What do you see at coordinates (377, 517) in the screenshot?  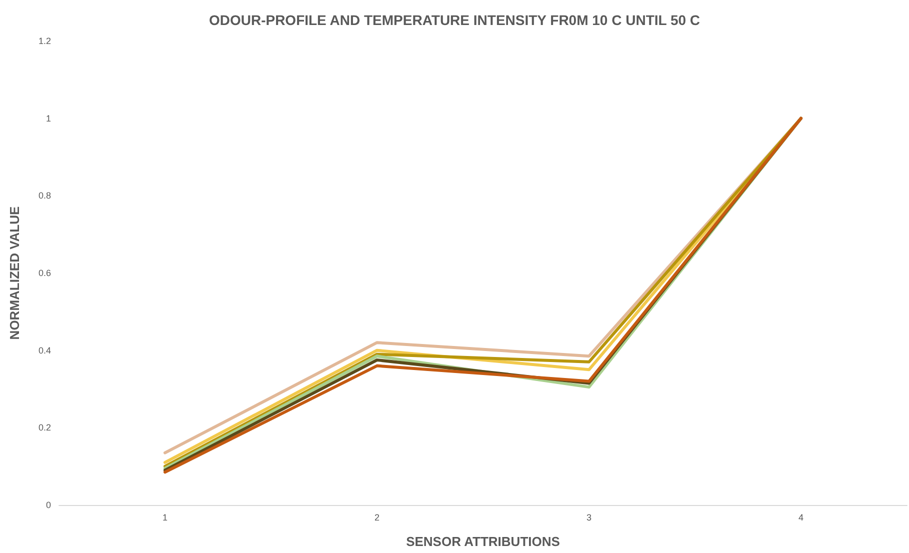 I see `x-tick-label: 2` at bounding box center [377, 517].